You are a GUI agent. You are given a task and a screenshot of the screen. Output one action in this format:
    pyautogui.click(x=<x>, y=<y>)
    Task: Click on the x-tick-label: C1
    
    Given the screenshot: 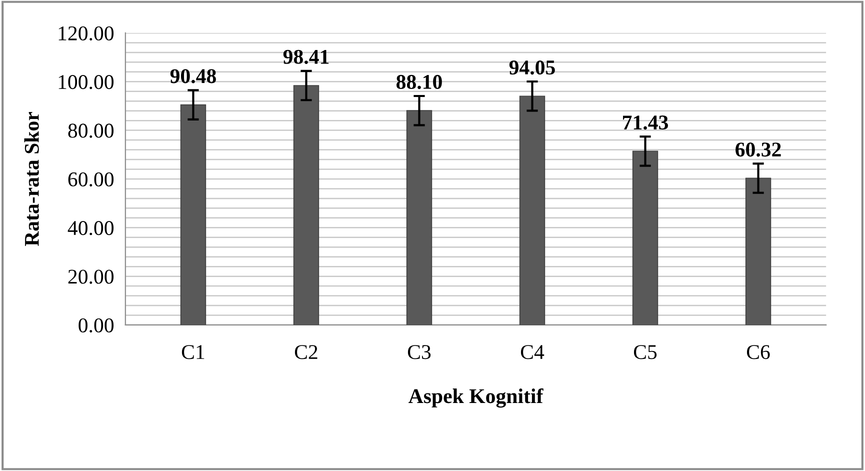 What is the action you would take?
    pyautogui.click(x=193, y=352)
    